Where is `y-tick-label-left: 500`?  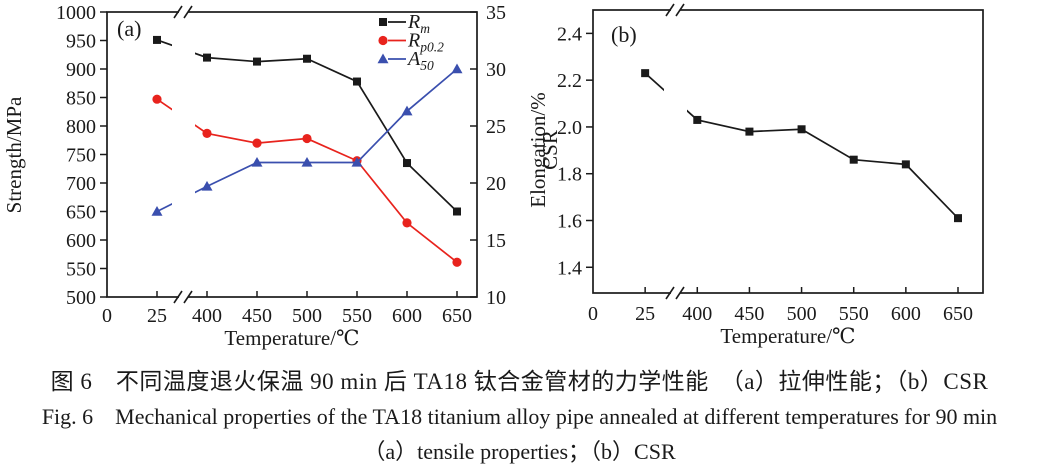 y-tick-label-left: 500 is located at coordinates (81, 298).